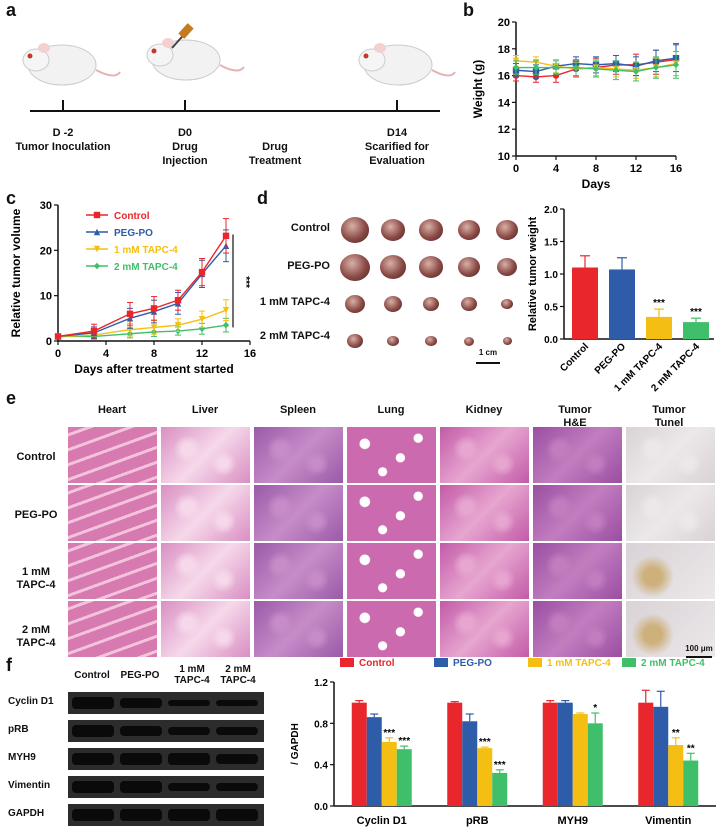 This screenshot has height=835, width=726. What do you see at coordinates (112, 410) in the screenshot?
I see `histology-column-label: Heart` at bounding box center [112, 410].